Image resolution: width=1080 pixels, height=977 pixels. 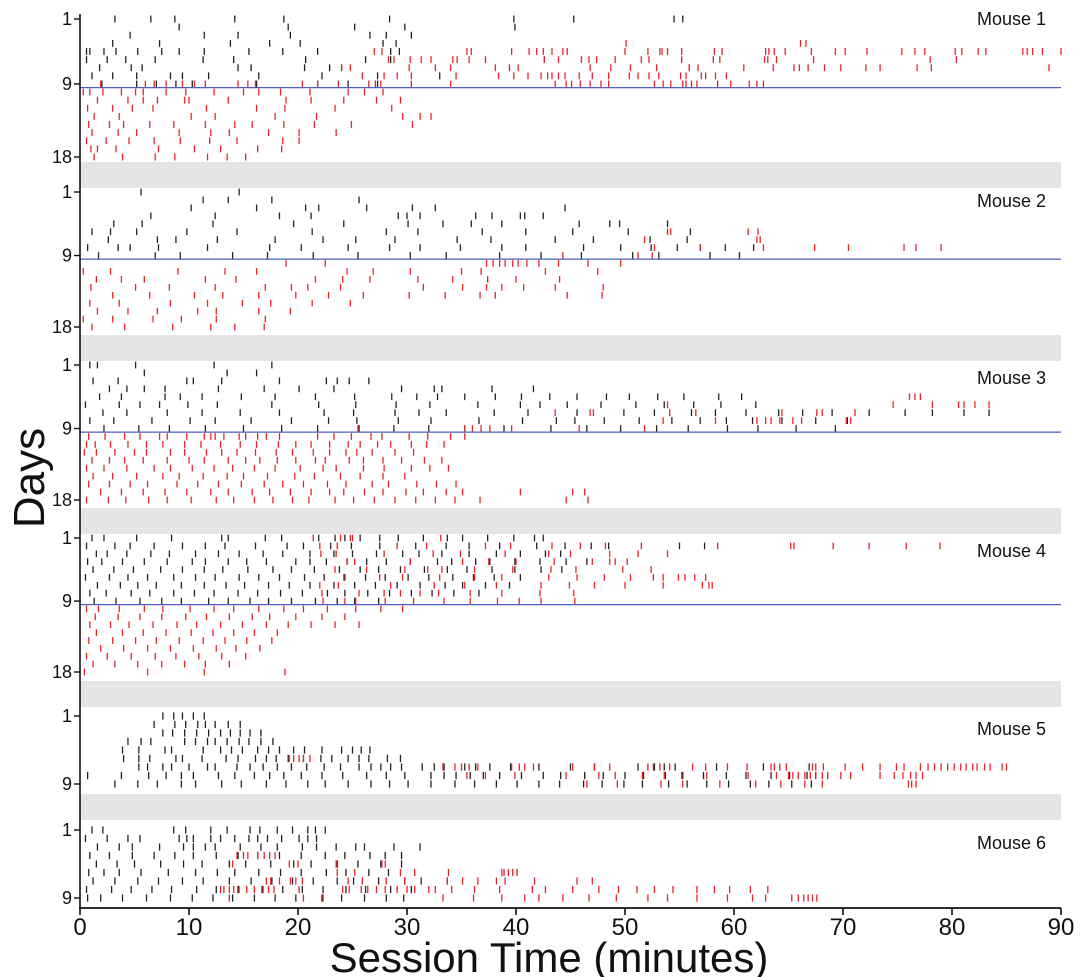 What do you see at coordinates (549, 955) in the screenshot?
I see `x-axis-label: Session Time (minutes)` at bounding box center [549, 955].